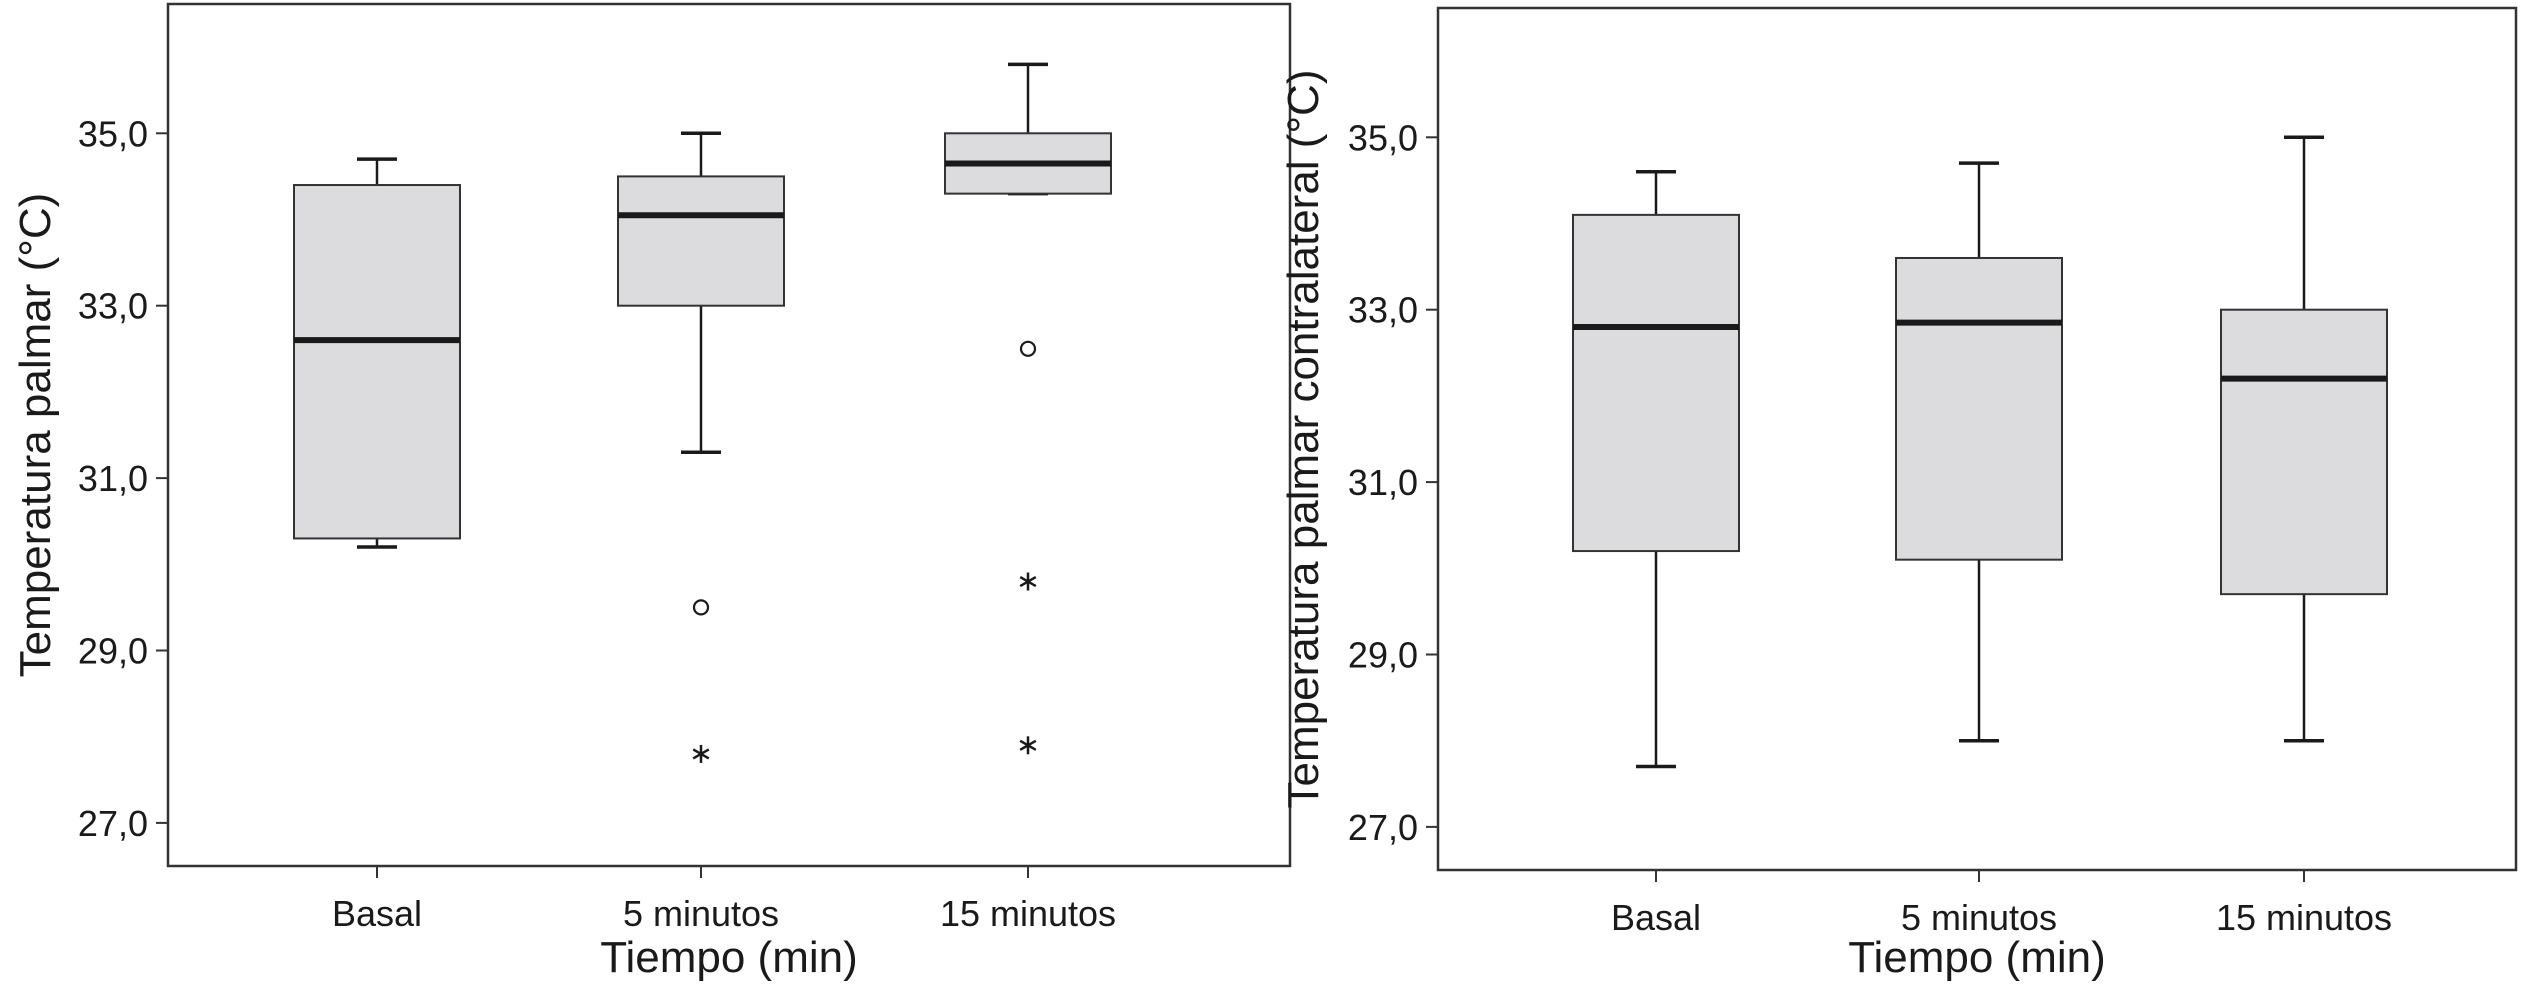  Describe the element at coordinates (1303, 439) in the screenshot. I see `y-axis-title: Temperatura palmar contralateral (°C)` at that location.